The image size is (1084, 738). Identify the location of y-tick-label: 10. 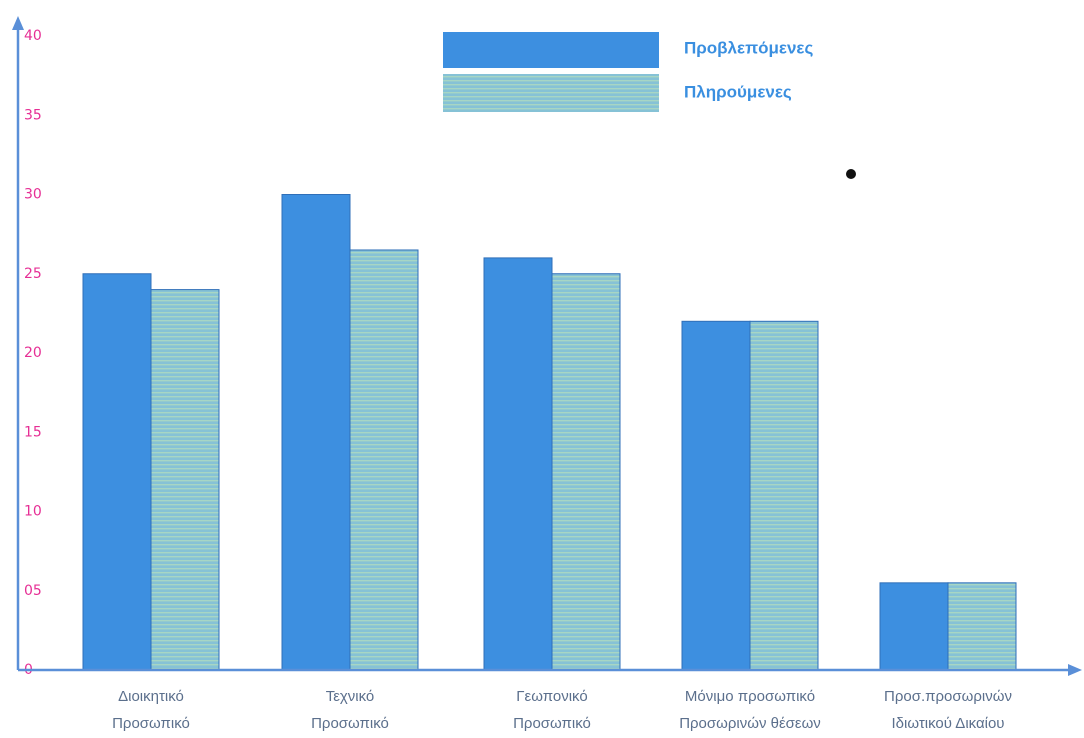
(33, 512).